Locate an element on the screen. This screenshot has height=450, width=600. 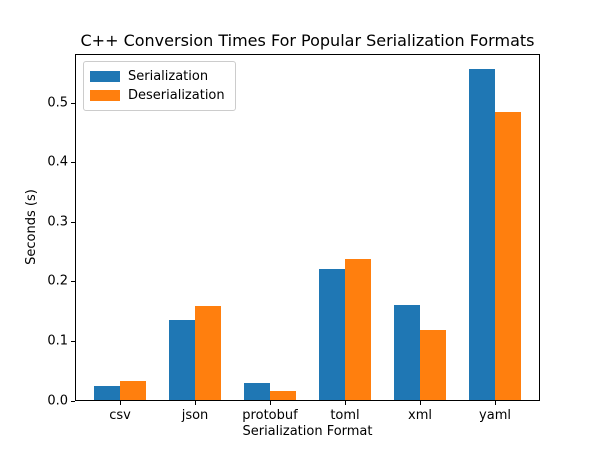
legend-swatch-deserialization is located at coordinates (105, 95).